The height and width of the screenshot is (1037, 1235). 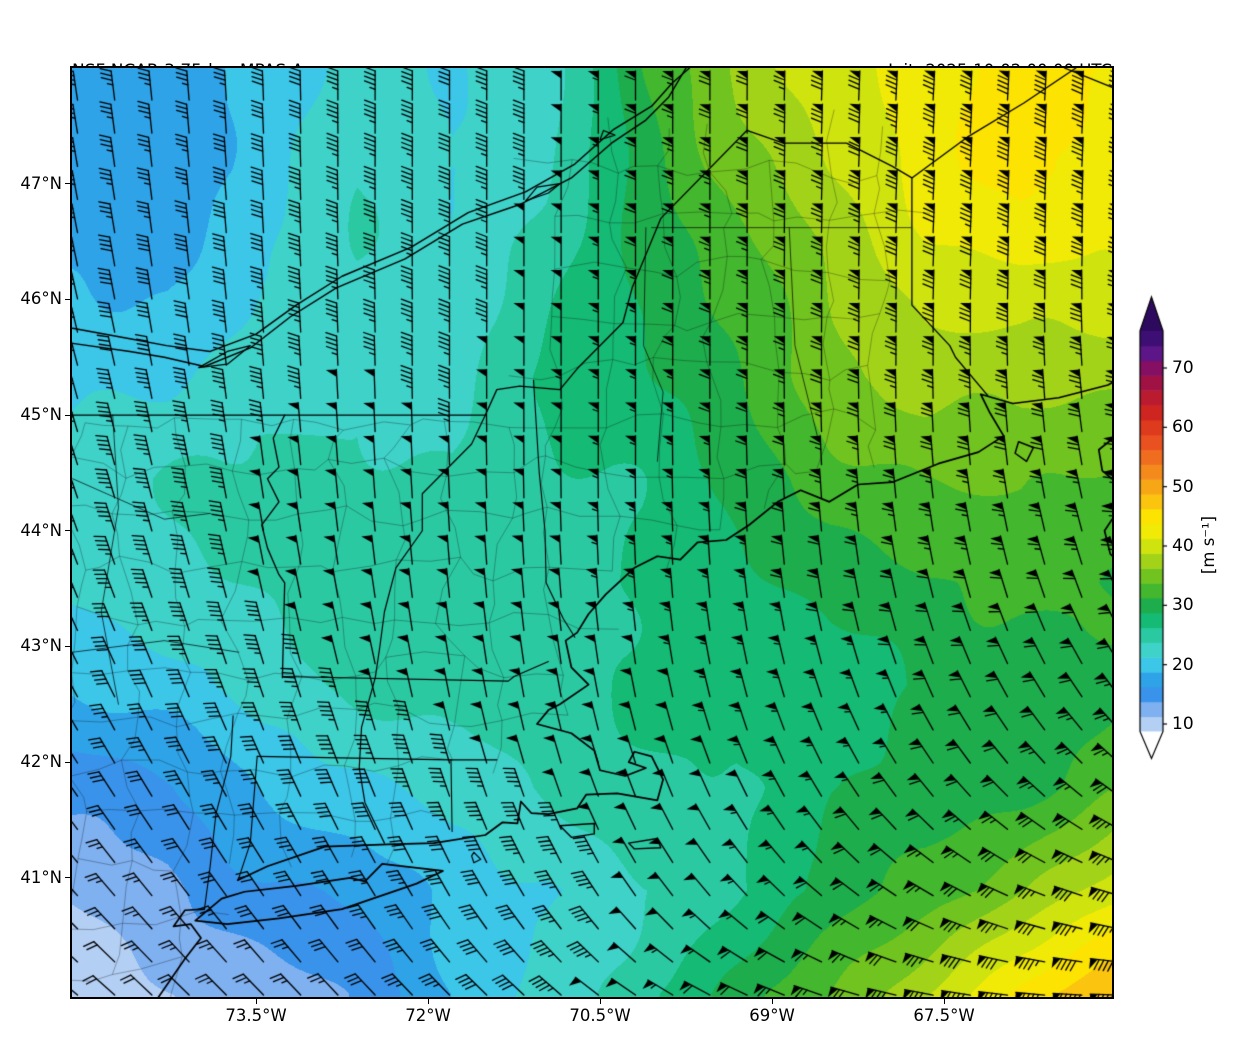 I want to click on x-tick-label: 69°W, so click(x=772, y=1015).